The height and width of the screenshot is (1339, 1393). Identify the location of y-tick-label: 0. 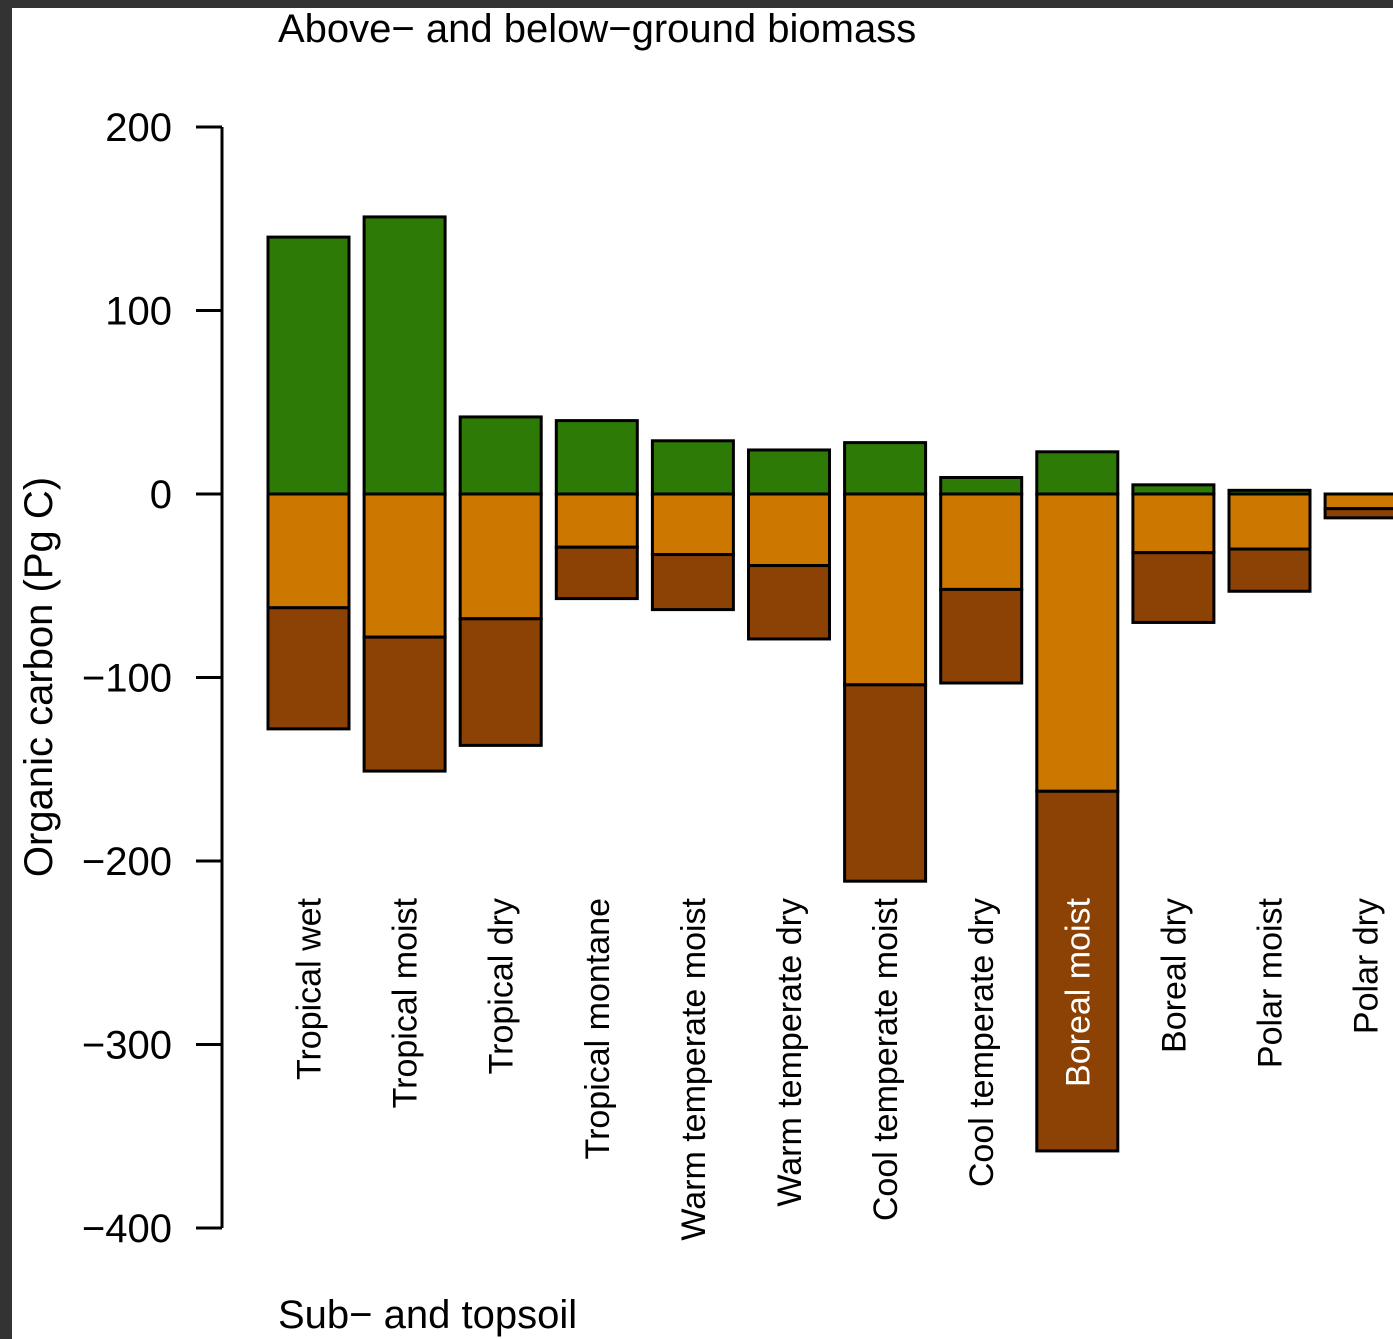
(161, 495).